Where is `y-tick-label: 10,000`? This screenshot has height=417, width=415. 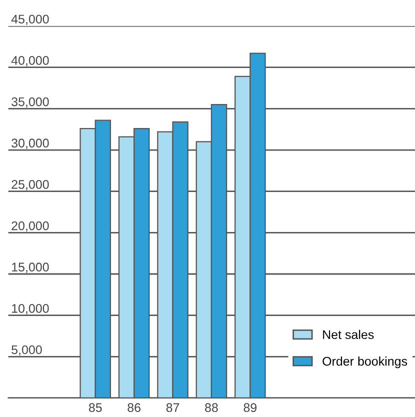
y-tick-label: 10,000 is located at coordinates (30, 309).